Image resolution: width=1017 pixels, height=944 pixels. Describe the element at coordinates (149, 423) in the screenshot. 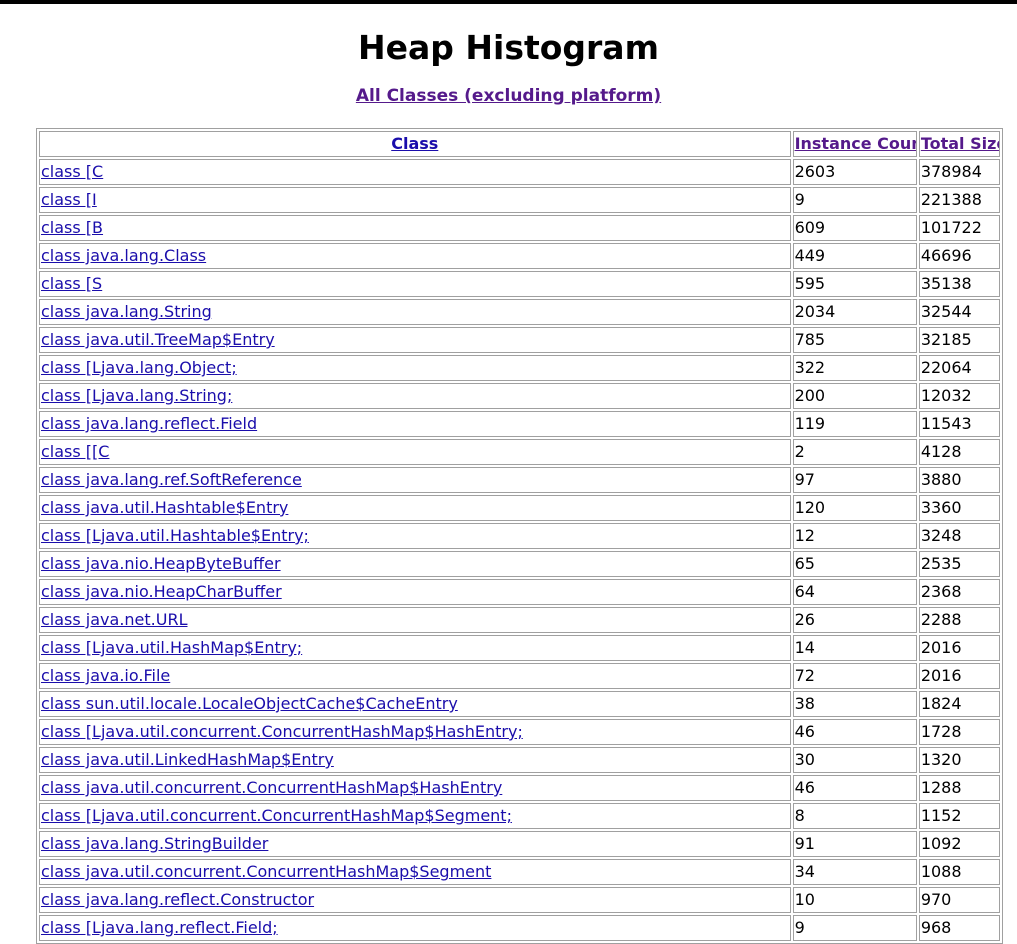

I see `class-link: class java.lang.reflect.Field` at that location.